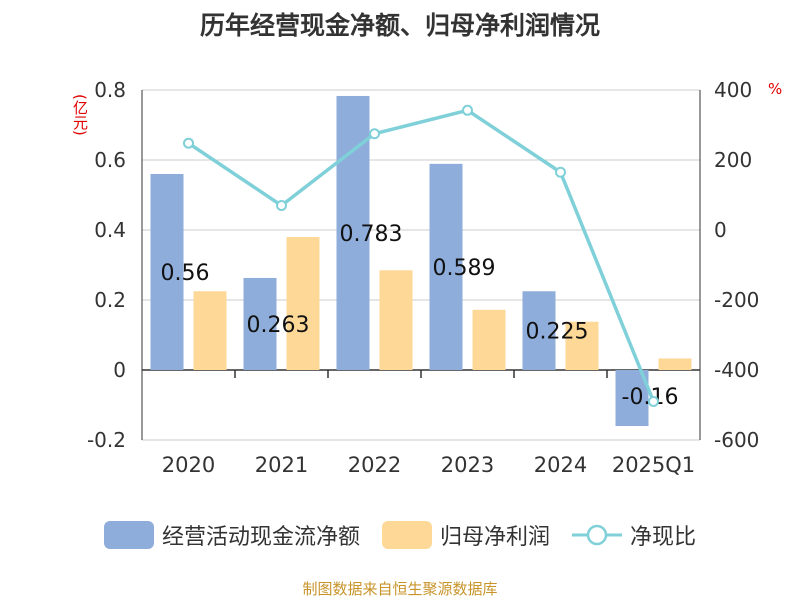  I want to click on bar-data-label: 0.783, so click(371, 234).